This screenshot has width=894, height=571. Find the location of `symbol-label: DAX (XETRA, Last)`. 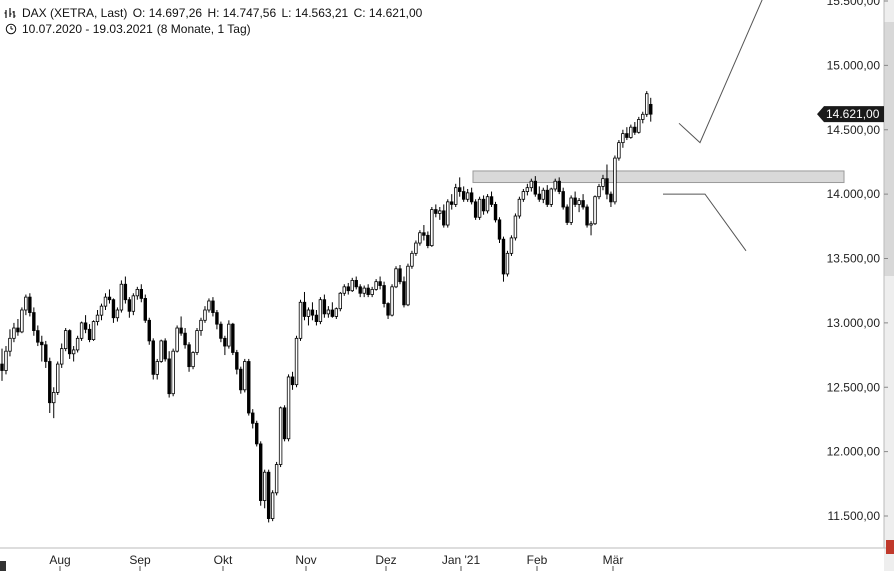

symbol-label: DAX (XETRA, Last) is located at coordinates (75, 13).